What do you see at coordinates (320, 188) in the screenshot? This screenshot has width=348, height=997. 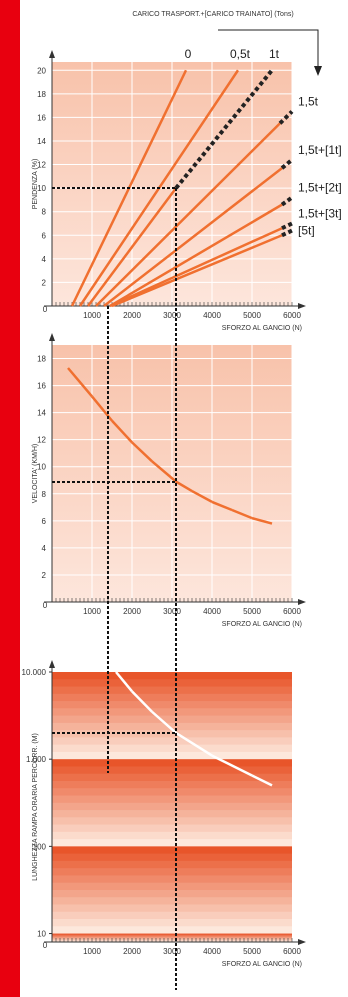 I see `series-label: 1,5t+[2t]` at bounding box center [320, 188].